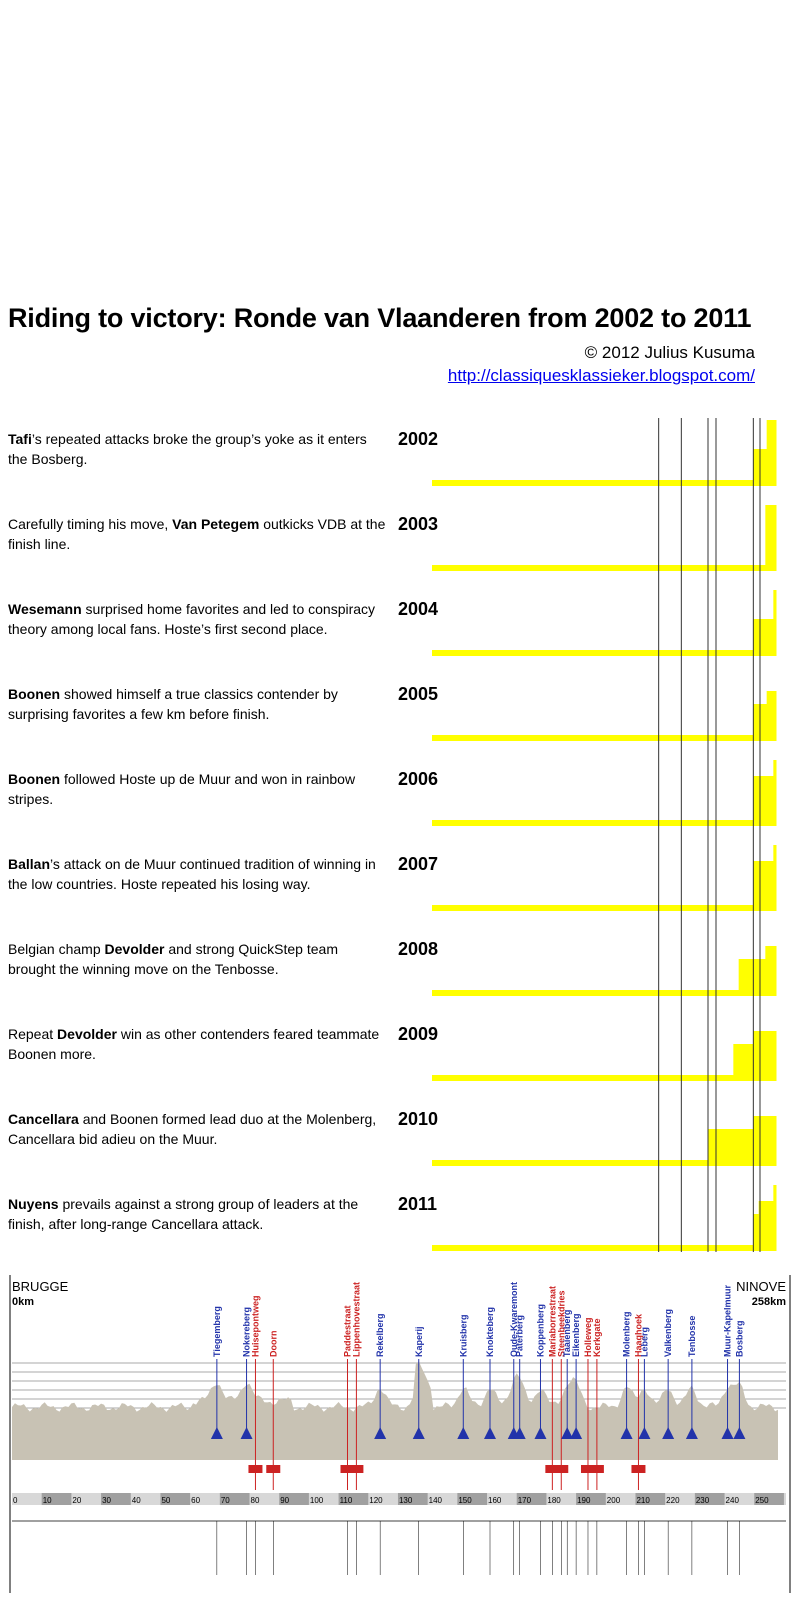 The width and height of the screenshot is (800, 1600). What do you see at coordinates (739, 1338) in the screenshot?
I see `climb-name: Bosberg` at bounding box center [739, 1338].